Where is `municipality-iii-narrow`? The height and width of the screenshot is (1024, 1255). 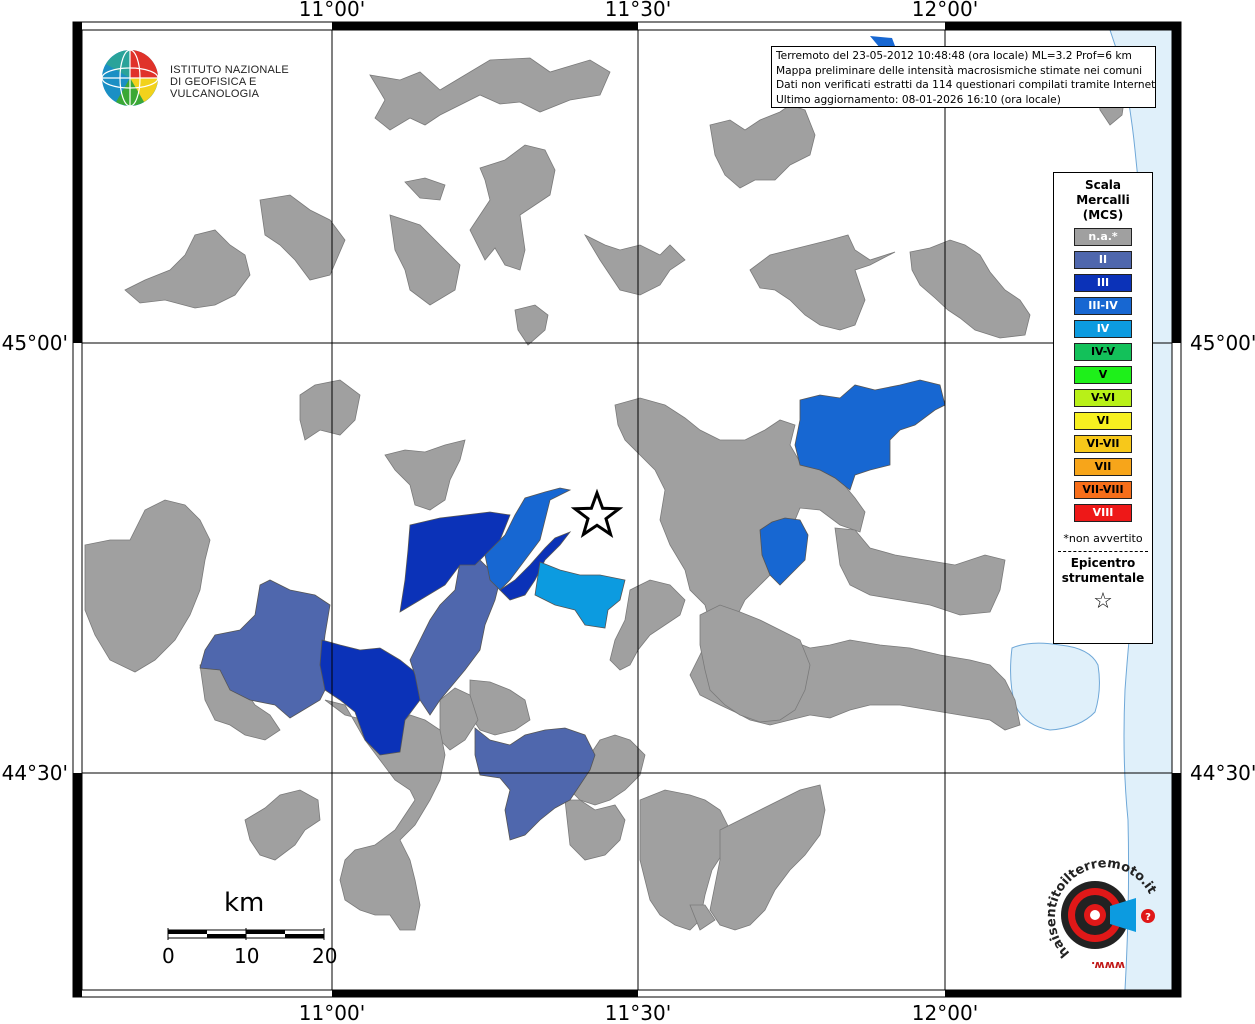 municipality-iii-narrow is located at coordinates (535, 566).